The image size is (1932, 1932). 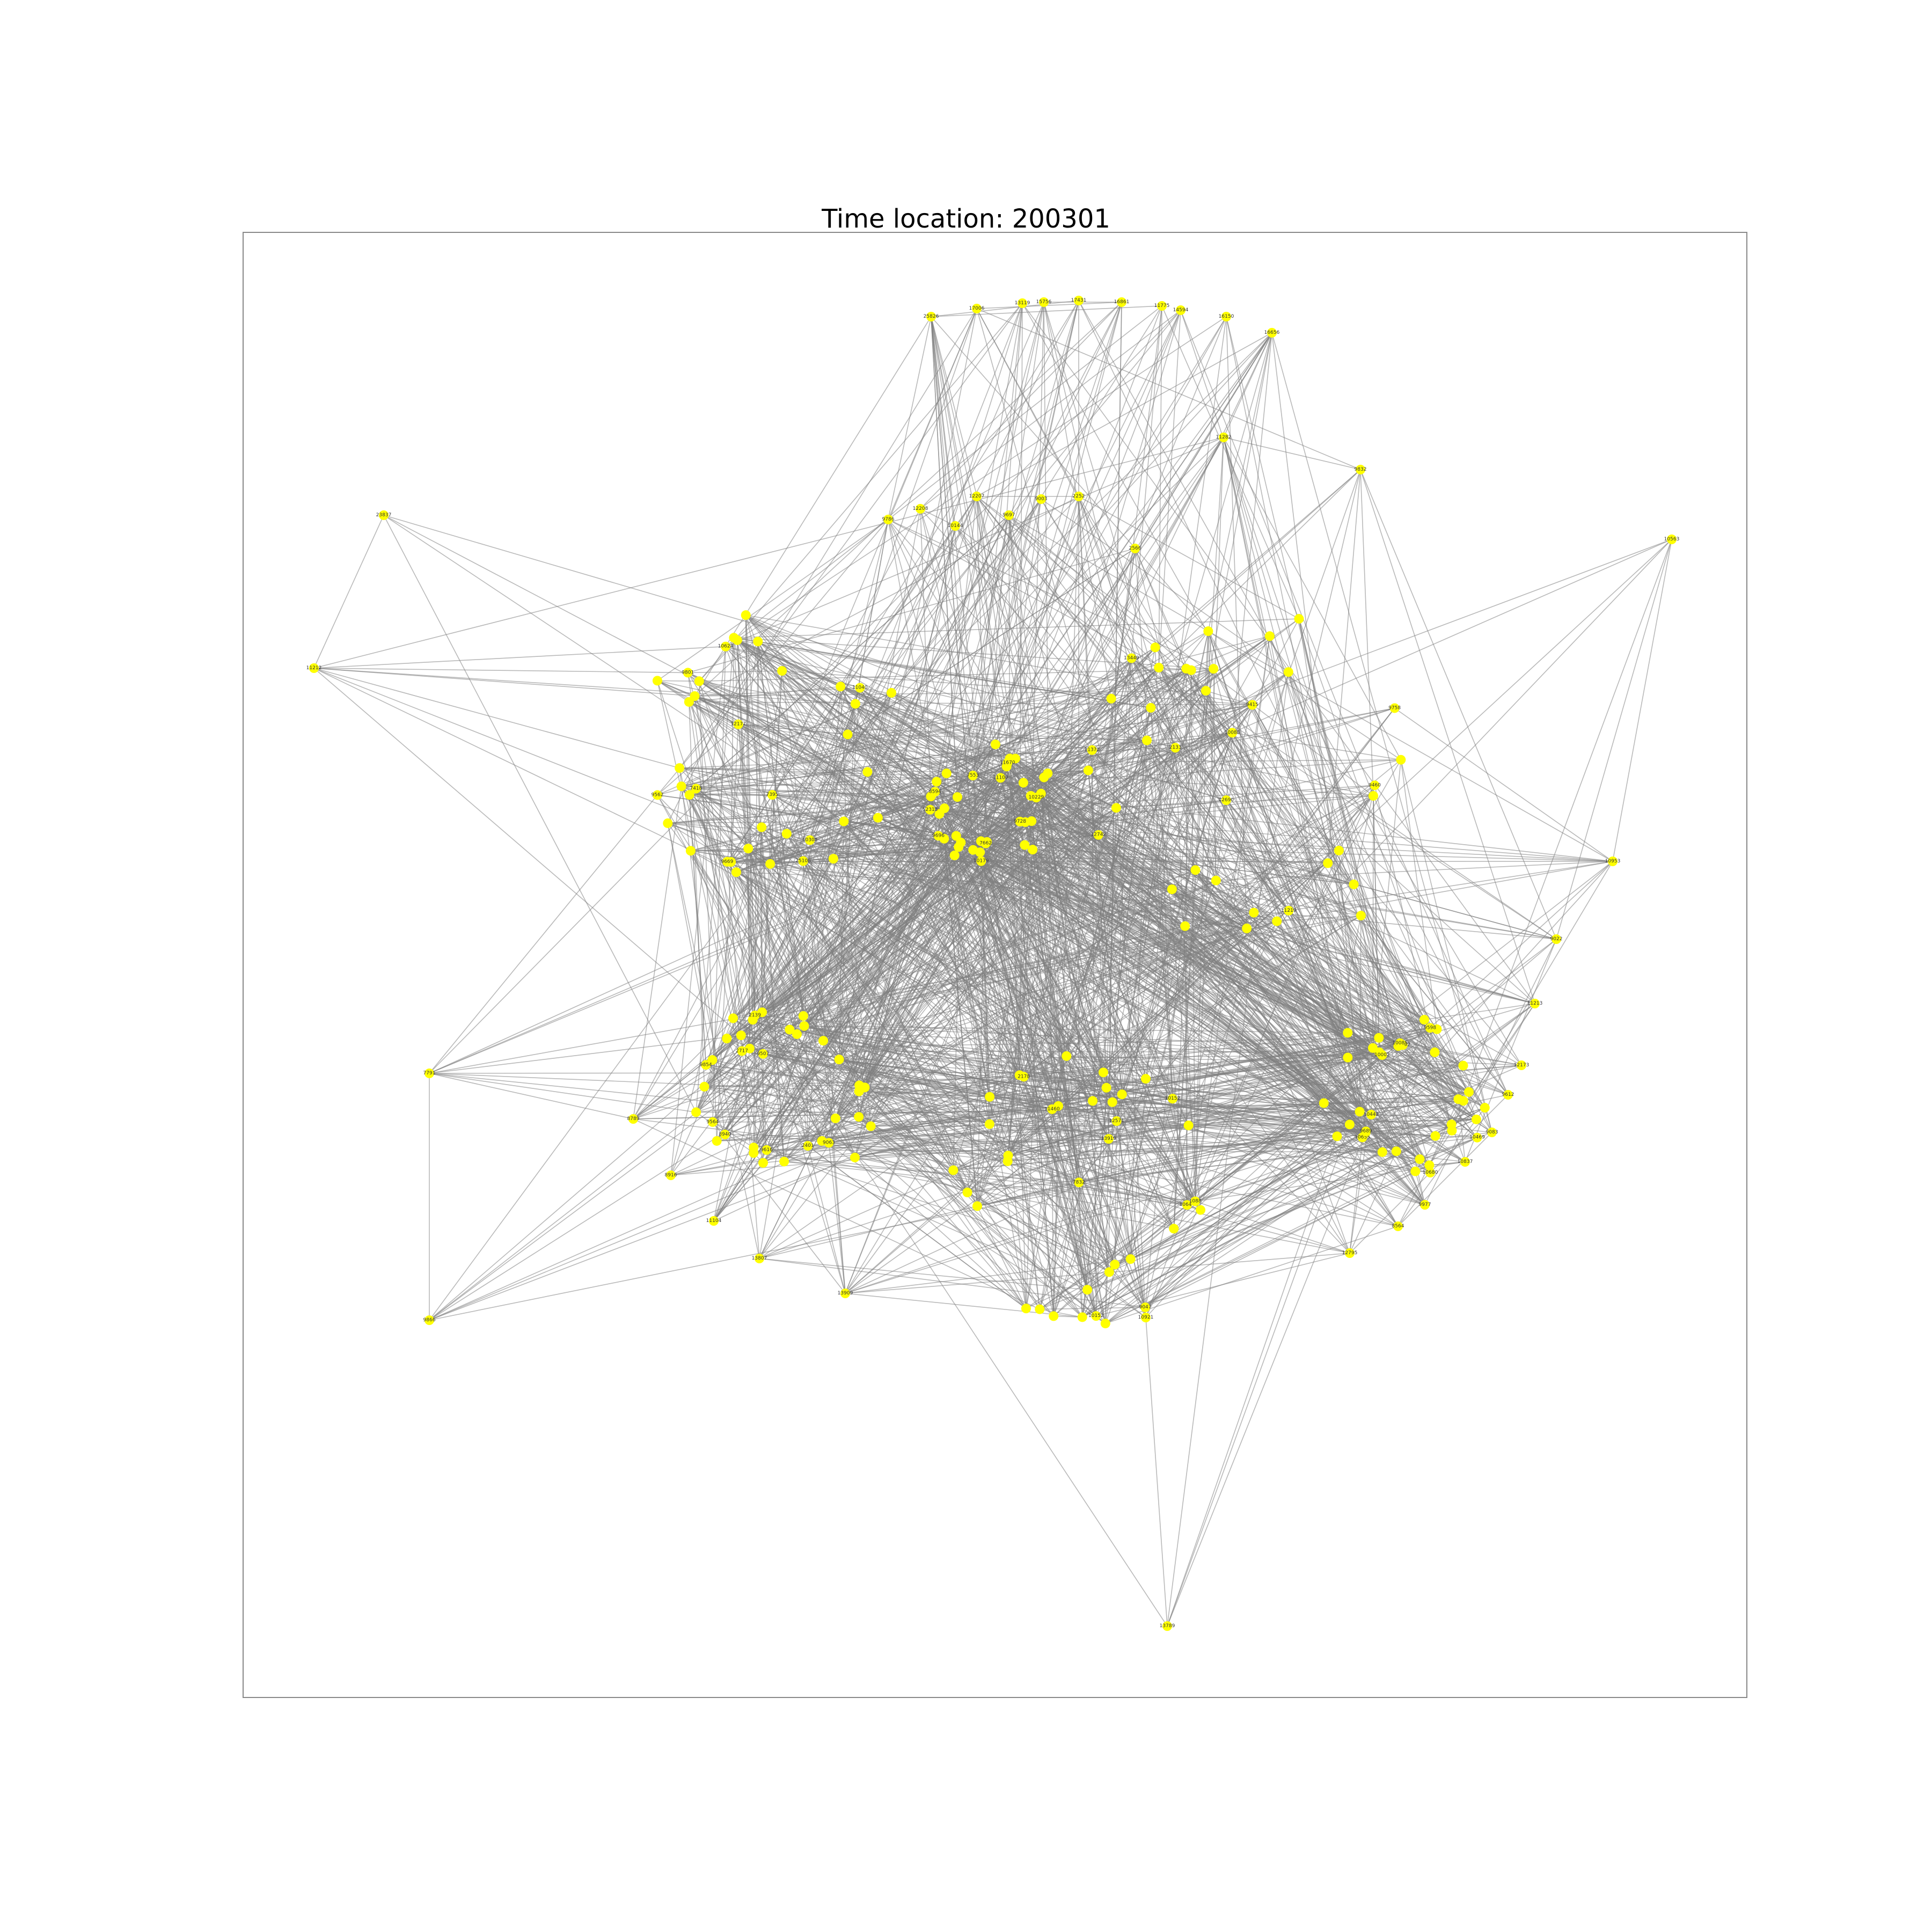 I want to click on graph-node: 9003, so click(x=1041, y=499).